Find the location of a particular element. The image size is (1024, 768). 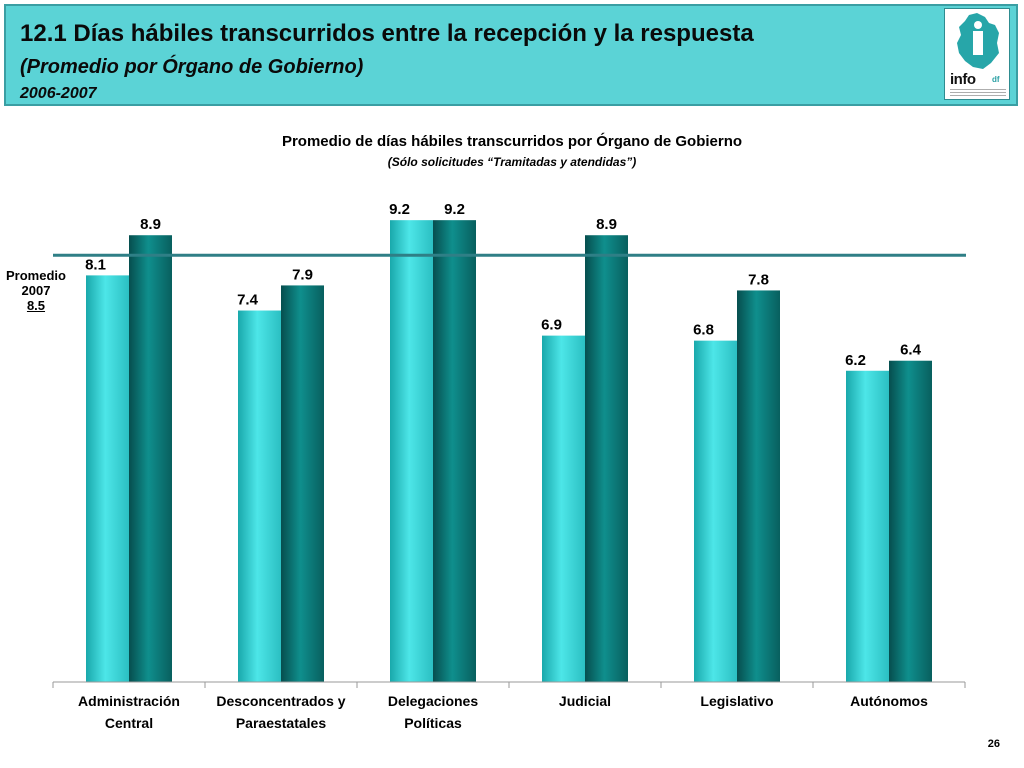

logo-suffix: df is located at coordinates (996, 79).